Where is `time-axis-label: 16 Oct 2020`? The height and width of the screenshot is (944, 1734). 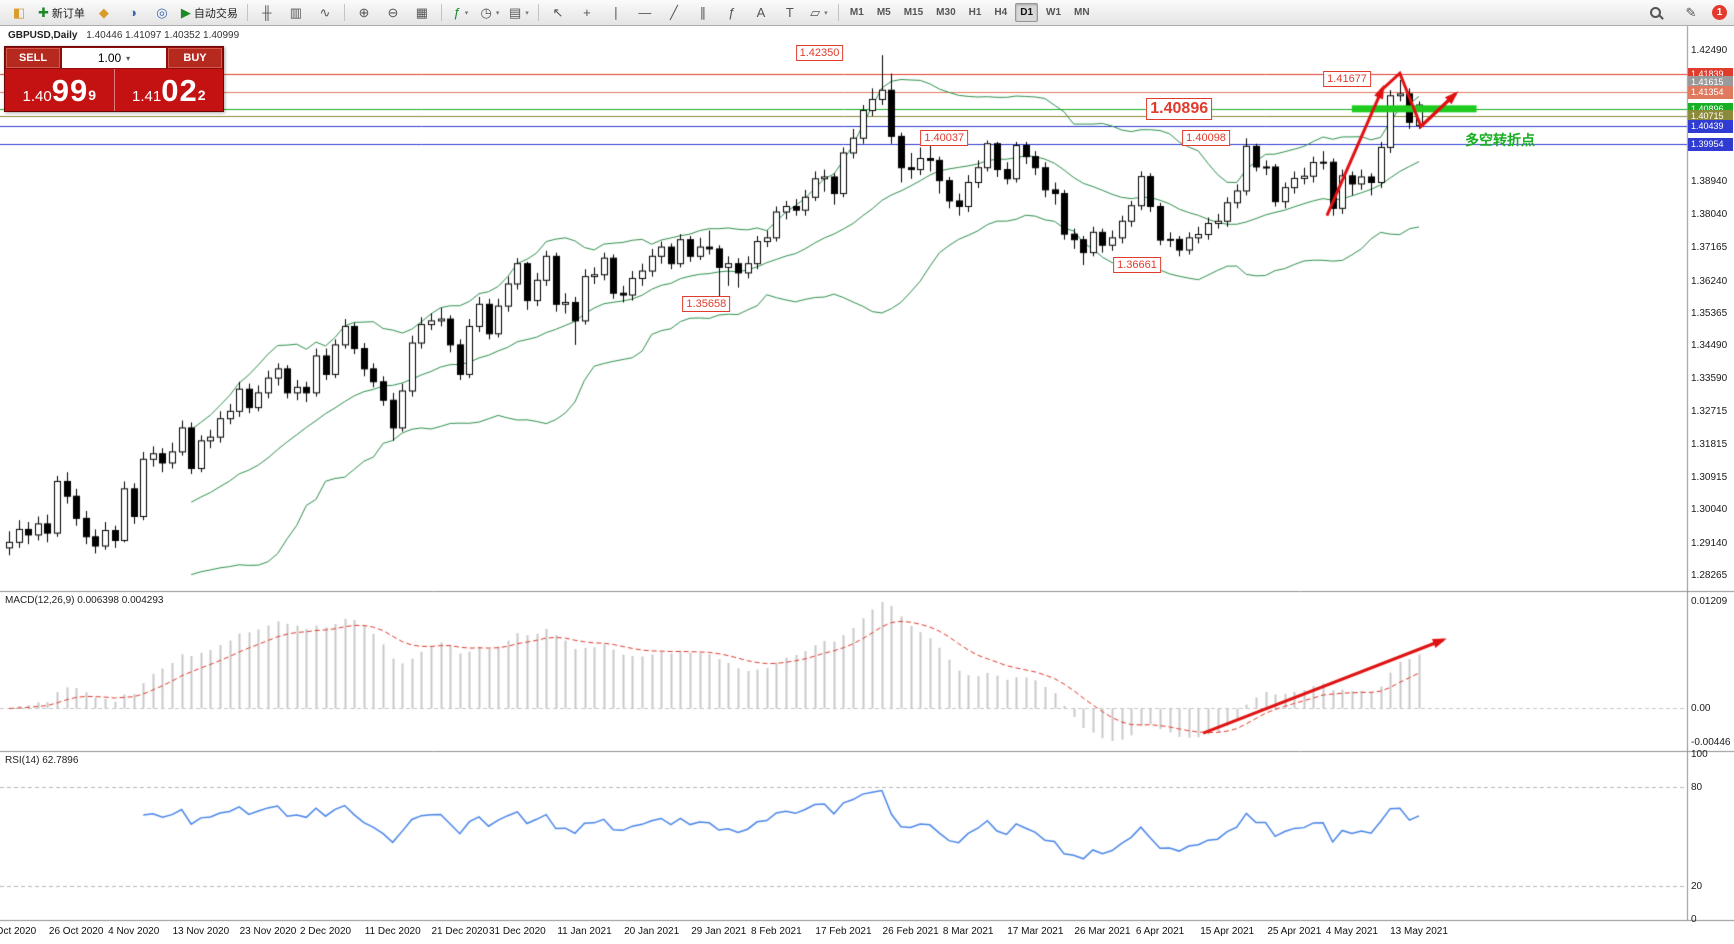
time-axis-label: 16 Oct 2020 is located at coordinates (18, 931).